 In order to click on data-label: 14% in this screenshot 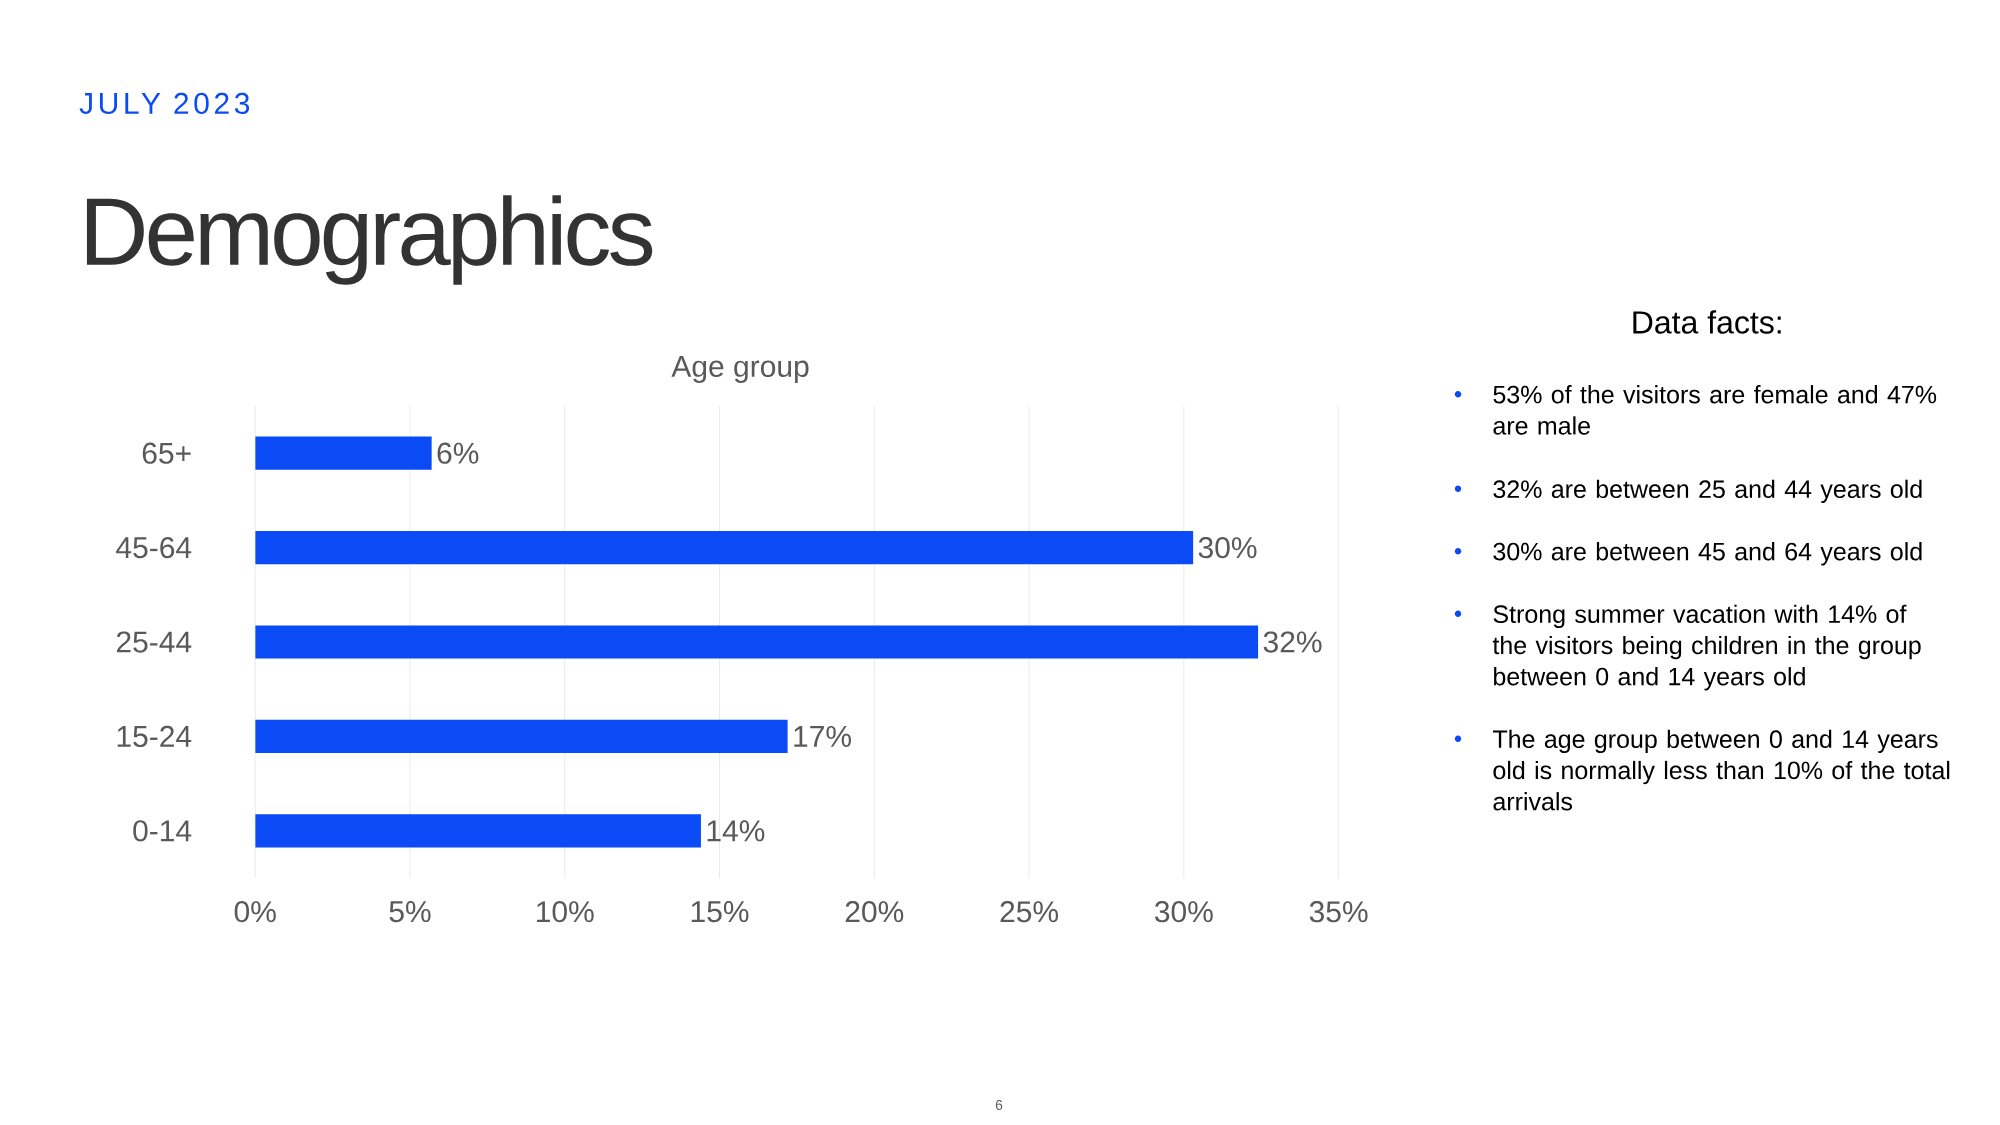, I will do `click(736, 831)`.